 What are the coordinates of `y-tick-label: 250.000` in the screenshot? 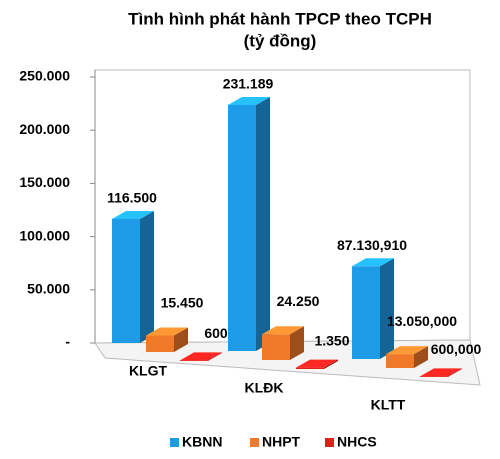 It's located at (44, 76).